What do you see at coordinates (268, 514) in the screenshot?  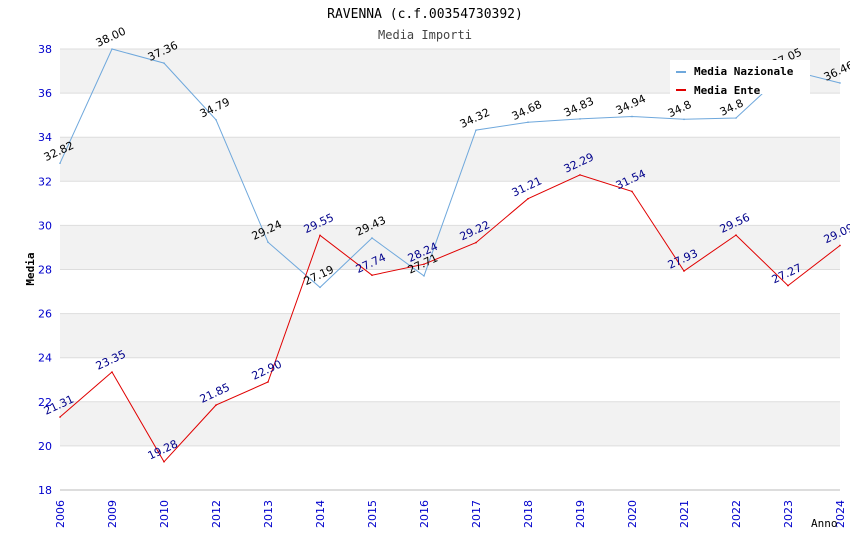 I see `x-tick-label: 2013` at bounding box center [268, 514].